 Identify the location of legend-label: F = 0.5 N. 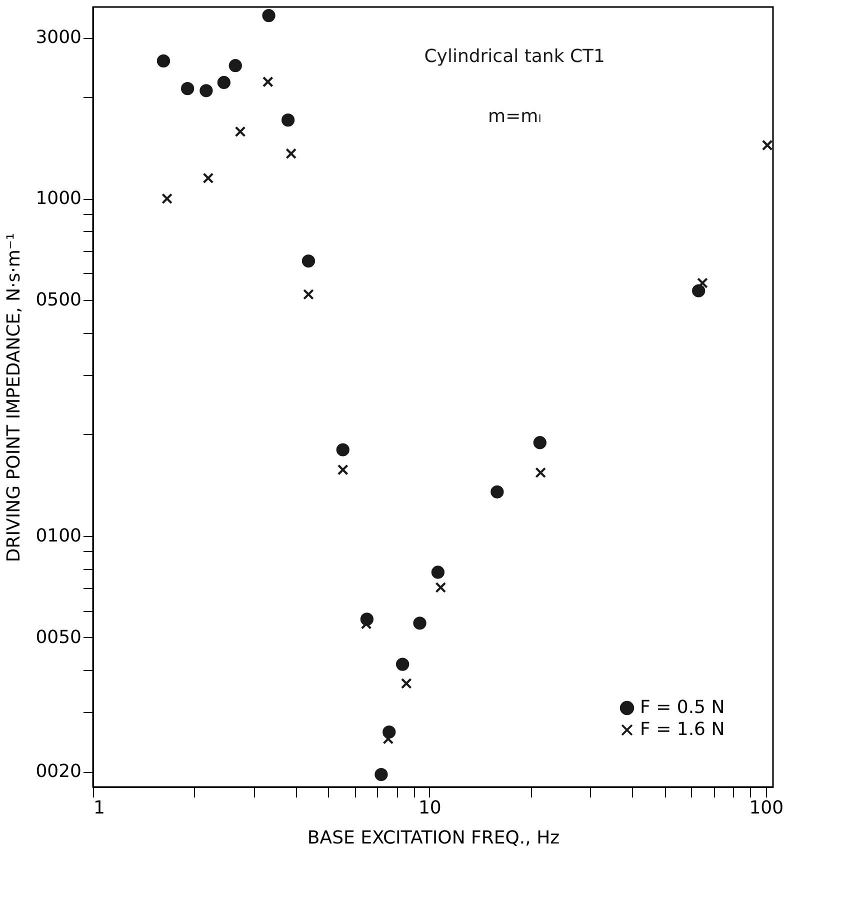
(682, 707).